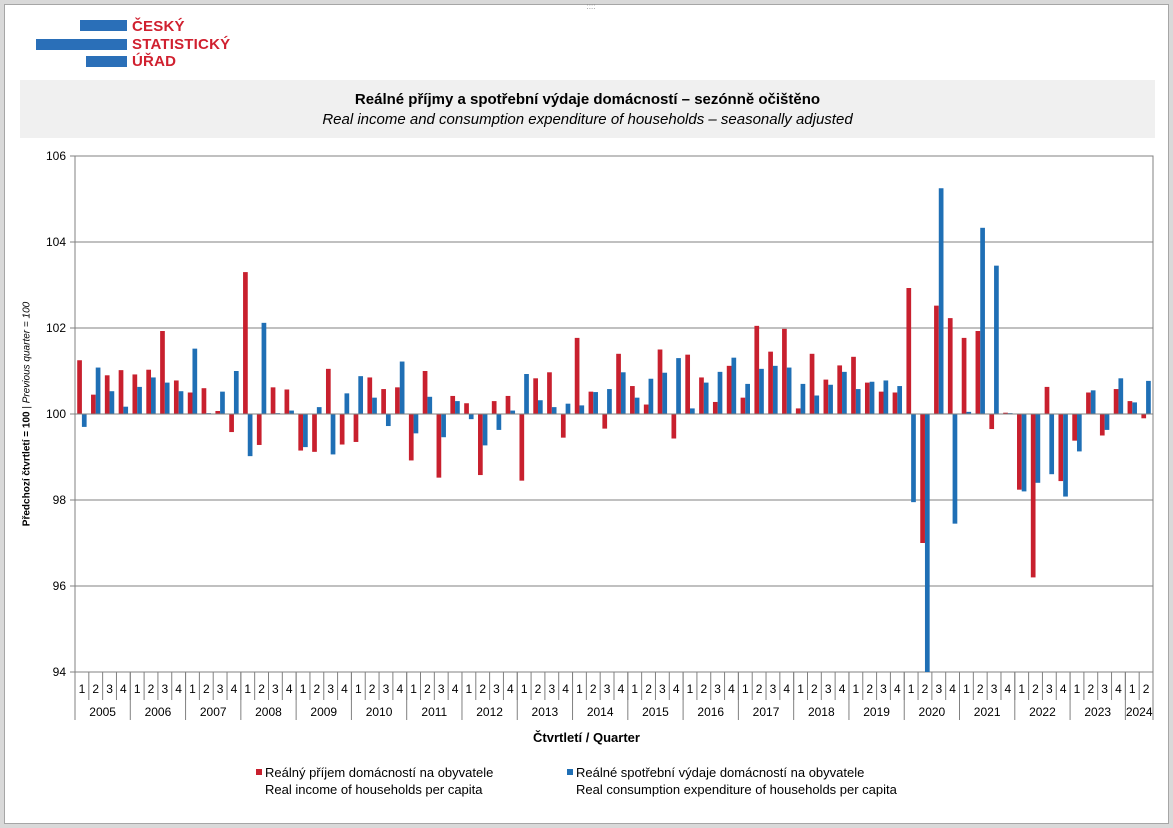  Describe the element at coordinates (591, 6) in the screenshot. I see `resize-grip-icon: ::::` at that location.